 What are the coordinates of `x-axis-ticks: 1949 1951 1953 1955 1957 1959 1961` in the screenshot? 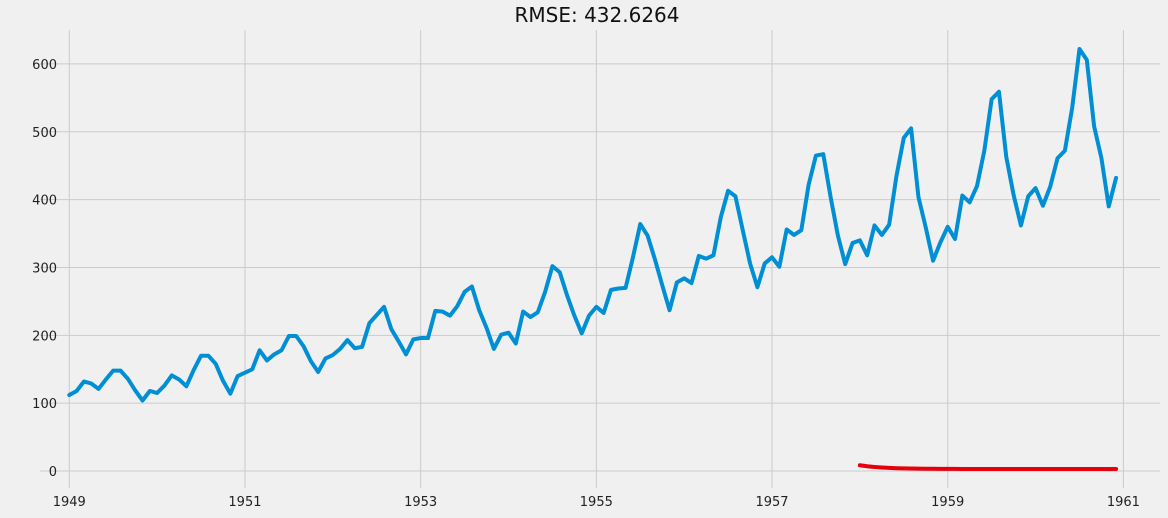 It's located at (596, 502).